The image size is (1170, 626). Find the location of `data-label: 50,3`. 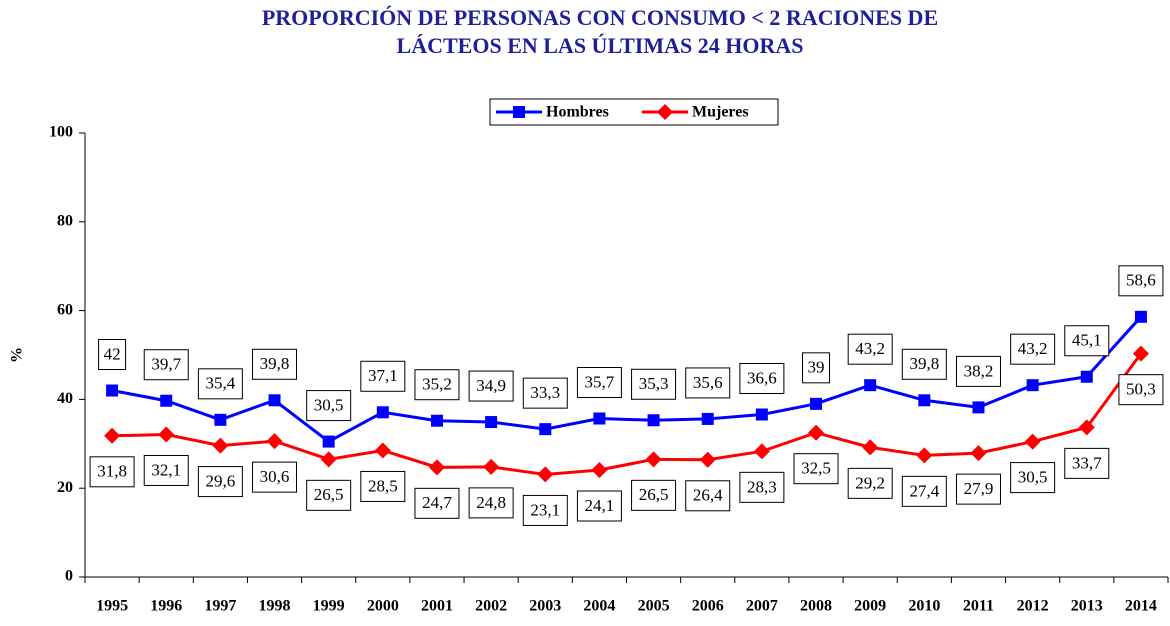

data-label: 50,3 is located at coordinates (1141, 389).